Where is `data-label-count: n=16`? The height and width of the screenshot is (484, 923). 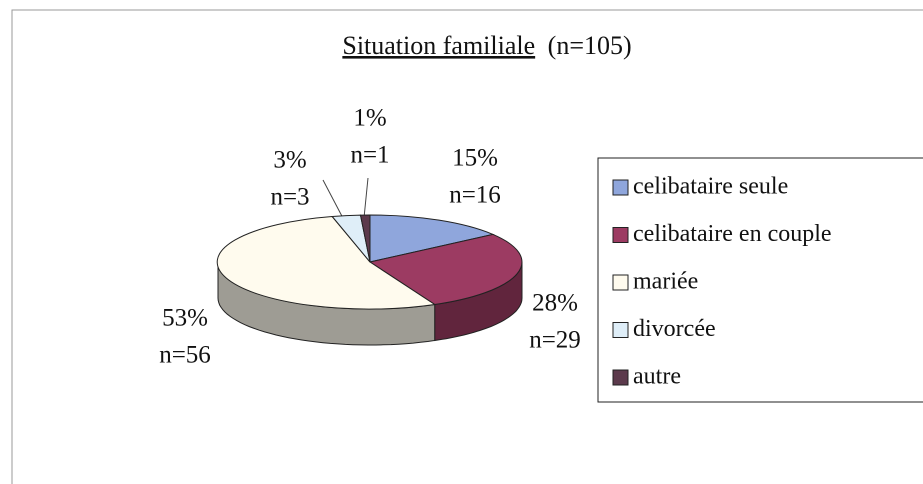
data-label-count: n=16 is located at coordinates (475, 195).